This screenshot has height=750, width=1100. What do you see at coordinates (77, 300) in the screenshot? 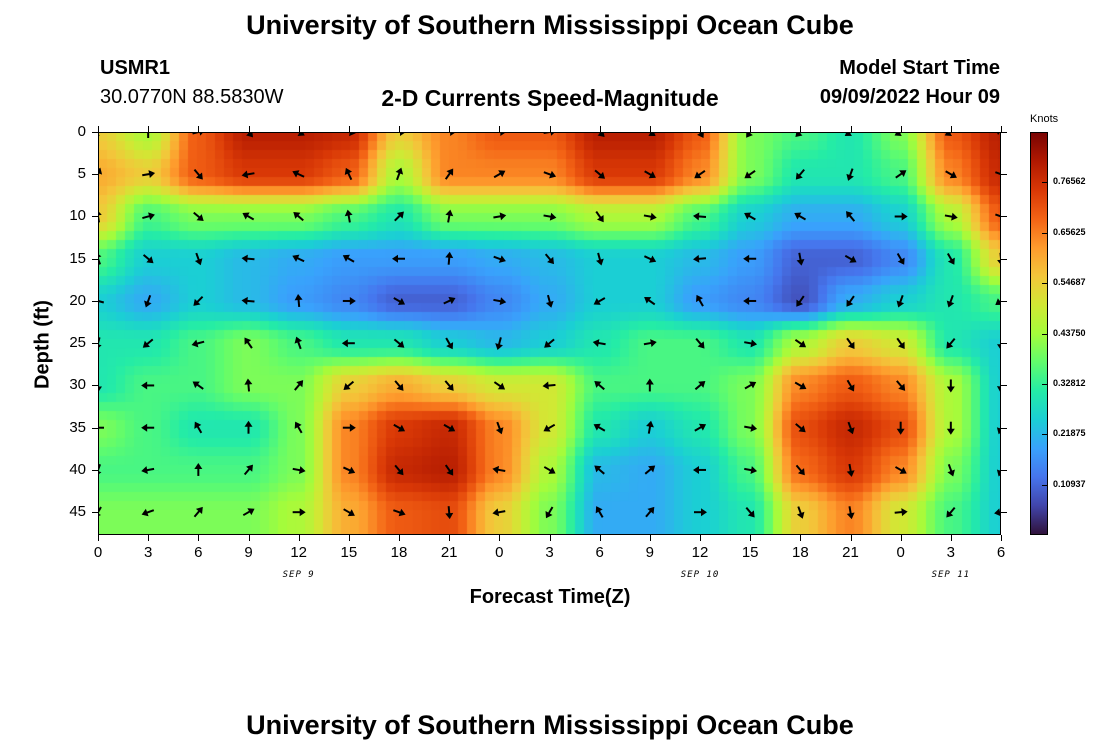
I see `y-tick-label: 20` at bounding box center [77, 300].